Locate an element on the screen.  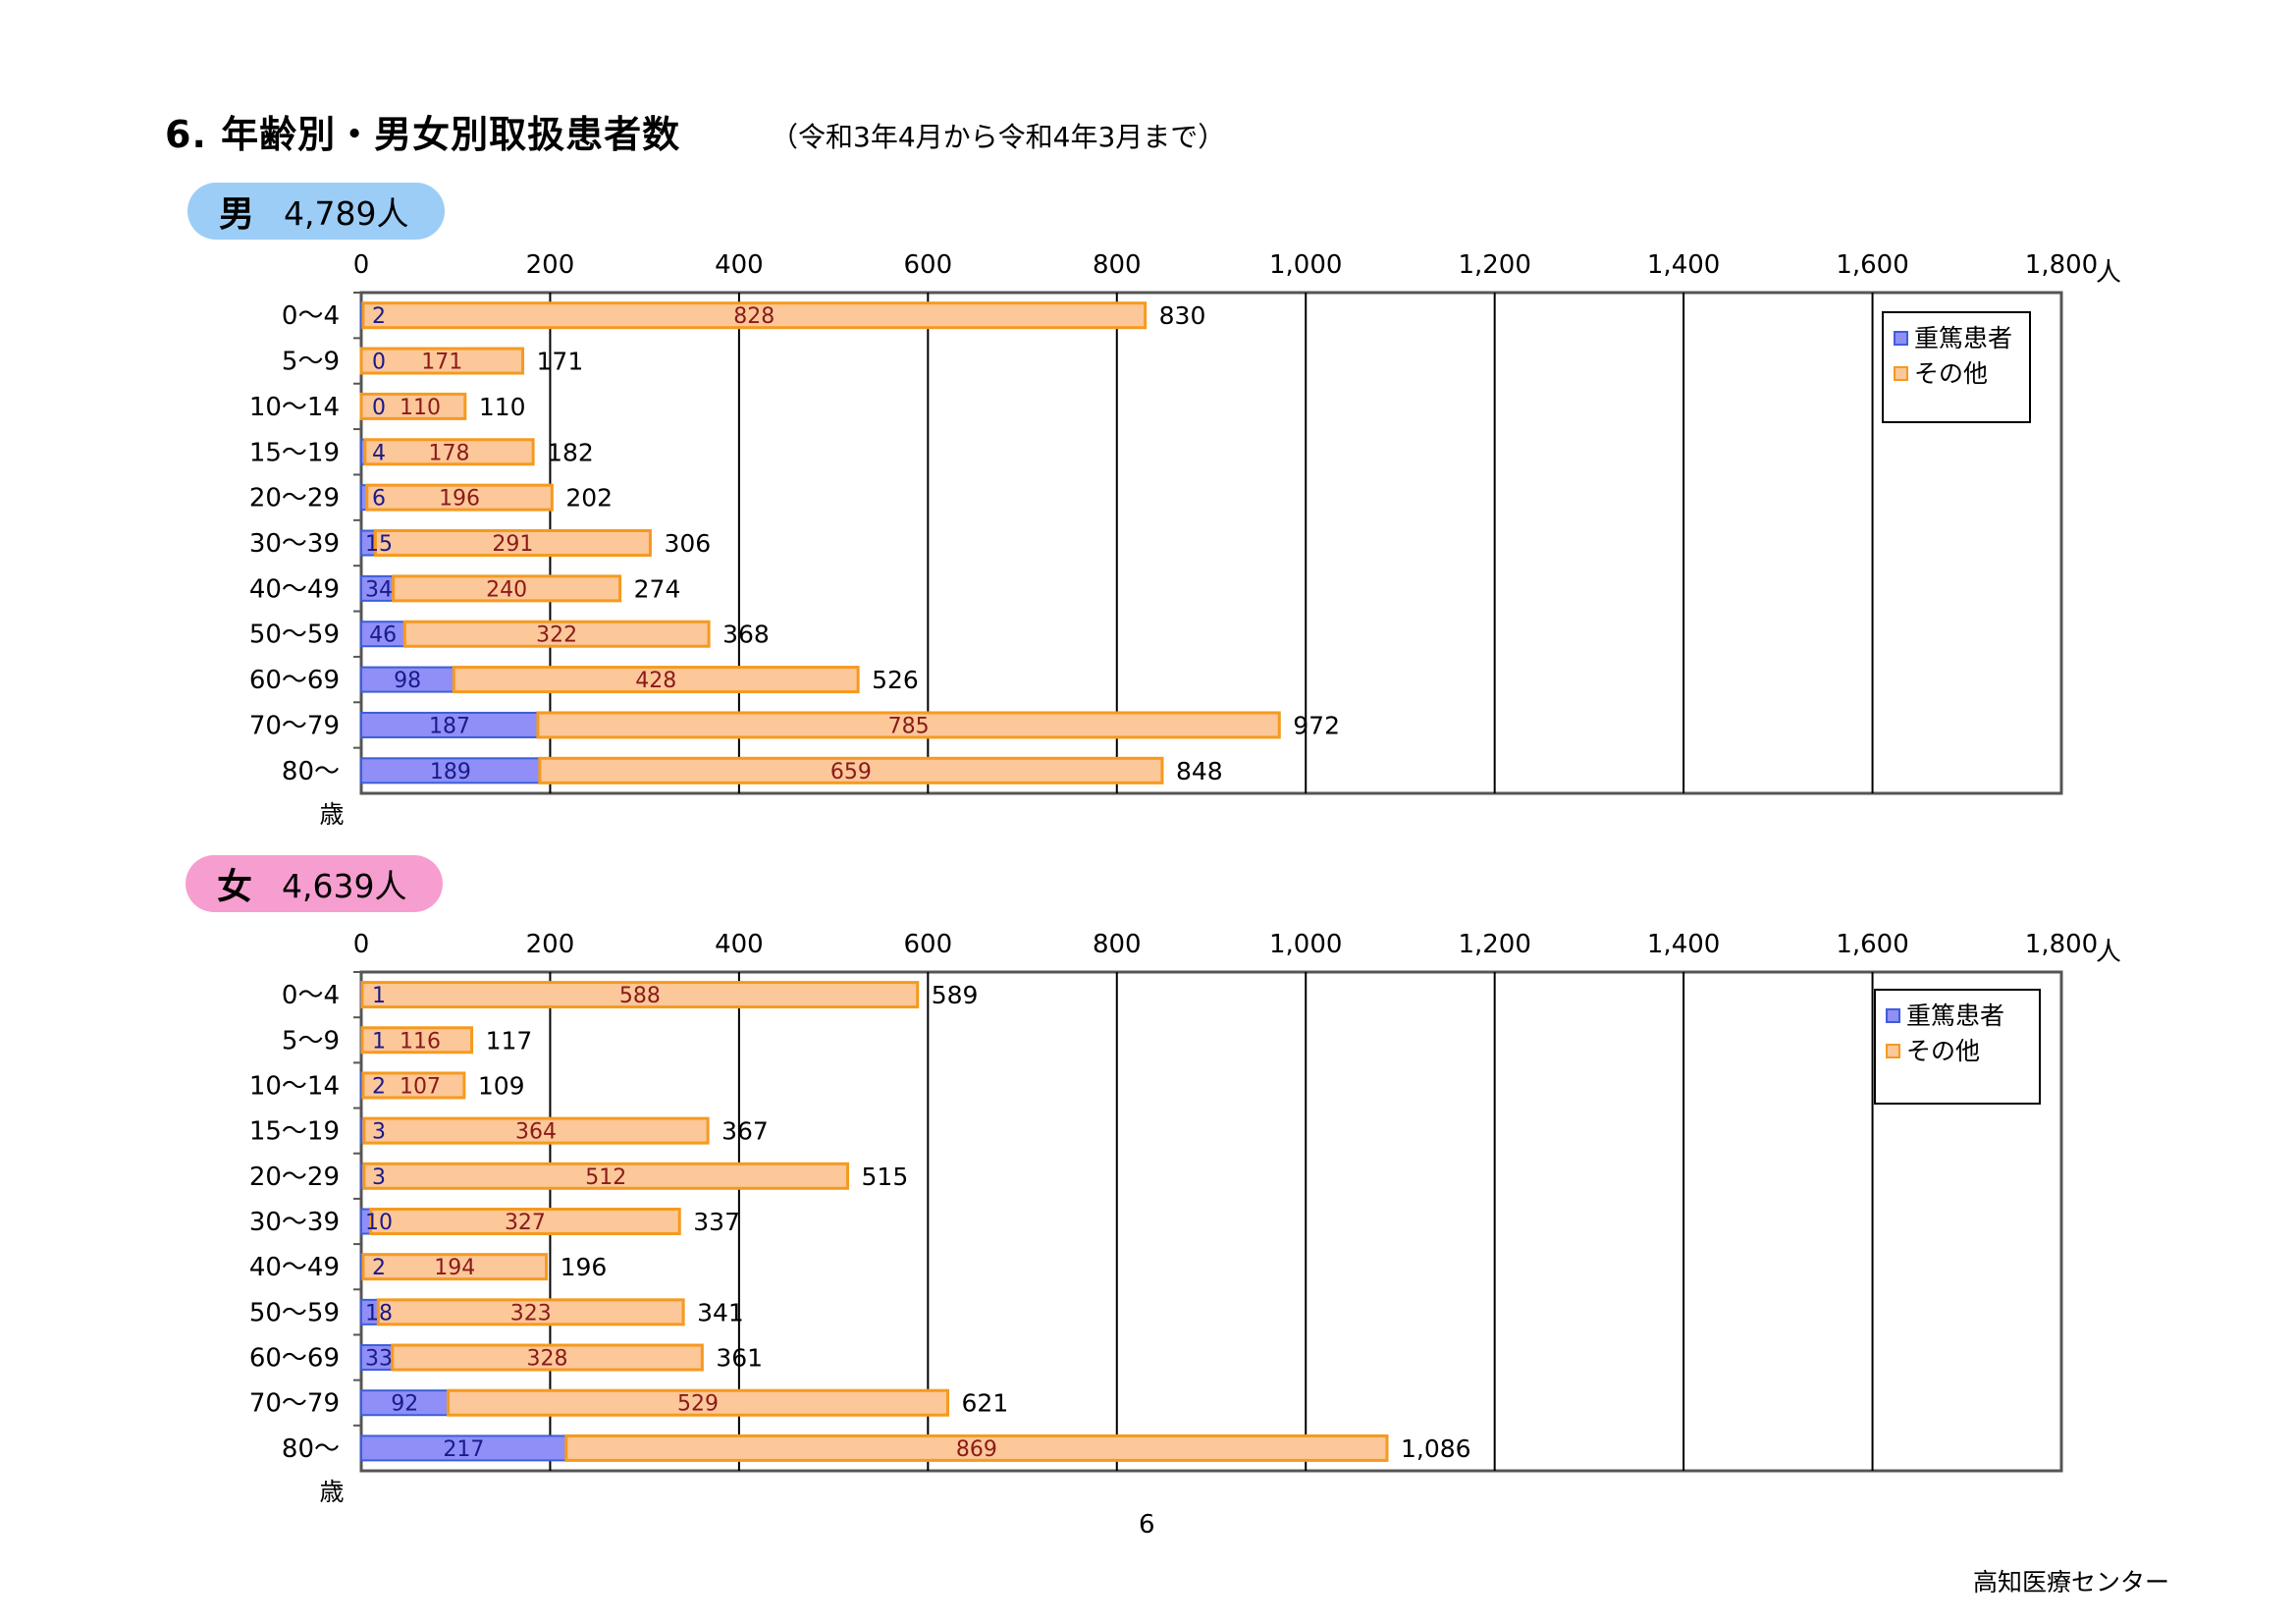
female-total: 4,639人 is located at coordinates (344, 886).